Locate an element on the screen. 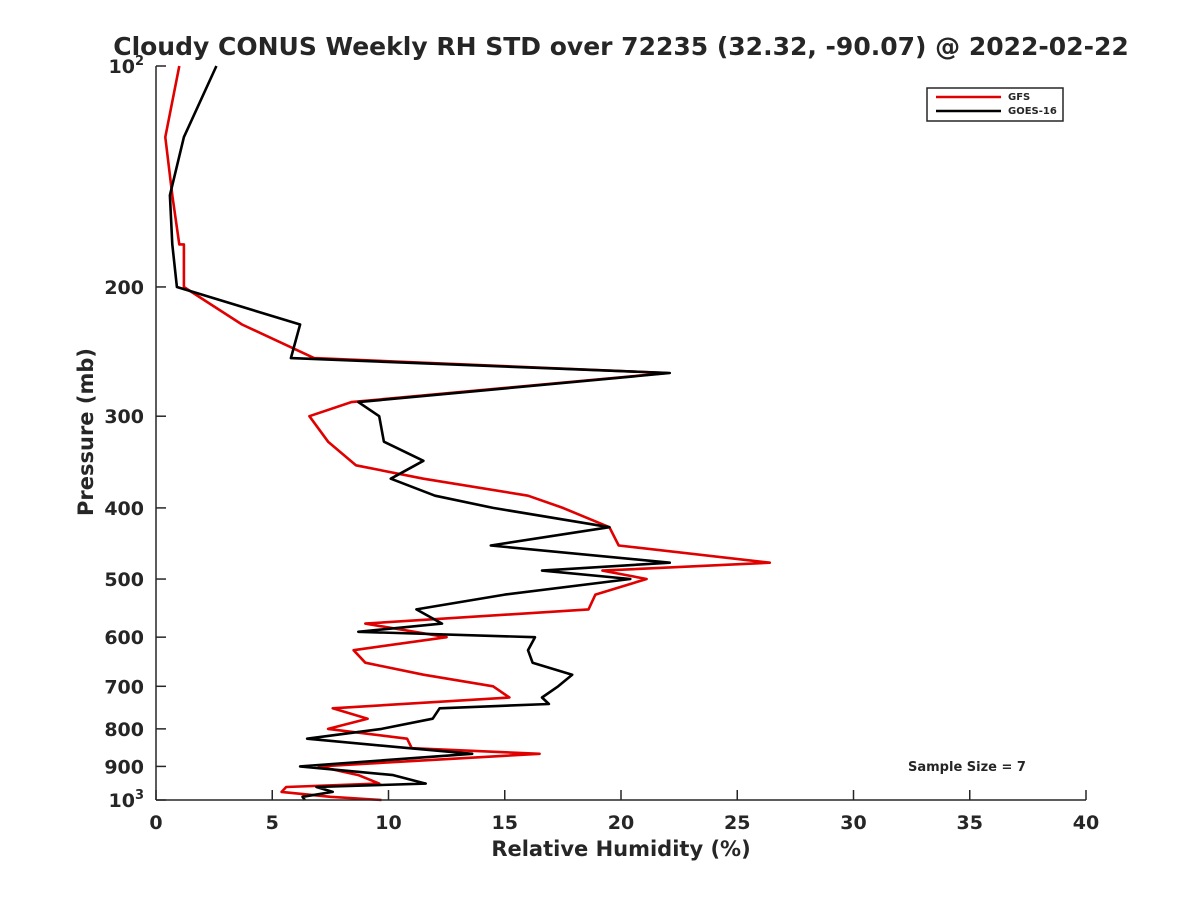  legend-label-gfs: GFS is located at coordinates (1019, 97).